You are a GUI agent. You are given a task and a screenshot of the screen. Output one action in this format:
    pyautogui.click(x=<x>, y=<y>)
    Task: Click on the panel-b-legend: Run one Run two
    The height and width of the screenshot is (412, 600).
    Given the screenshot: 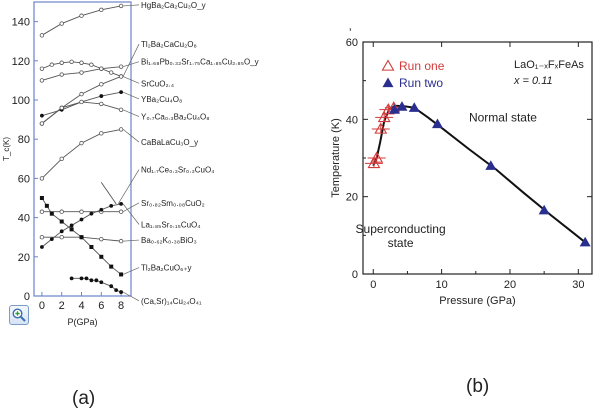 What is the action you would take?
    pyautogui.click(x=413, y=74)
    